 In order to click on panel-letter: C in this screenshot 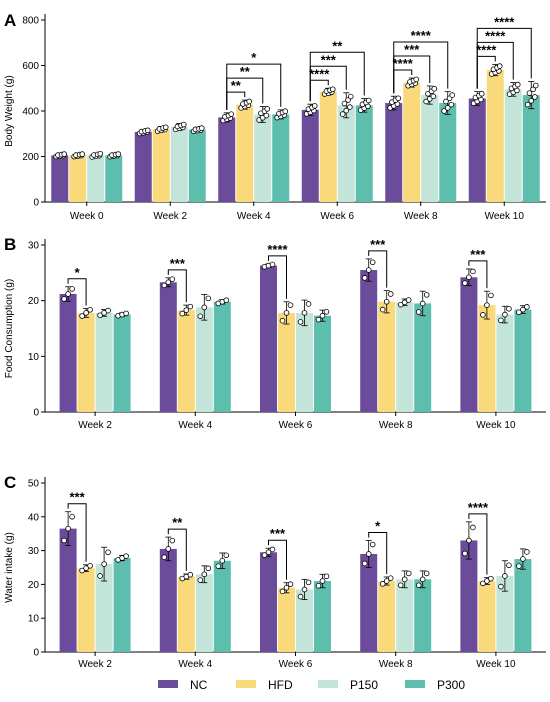, I will do `click(10, 482)`.